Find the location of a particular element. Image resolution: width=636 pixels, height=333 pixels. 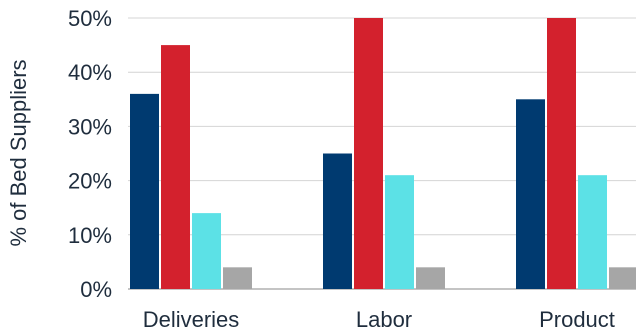

y-tick-label: 50% is located at coordinates (90, 18).